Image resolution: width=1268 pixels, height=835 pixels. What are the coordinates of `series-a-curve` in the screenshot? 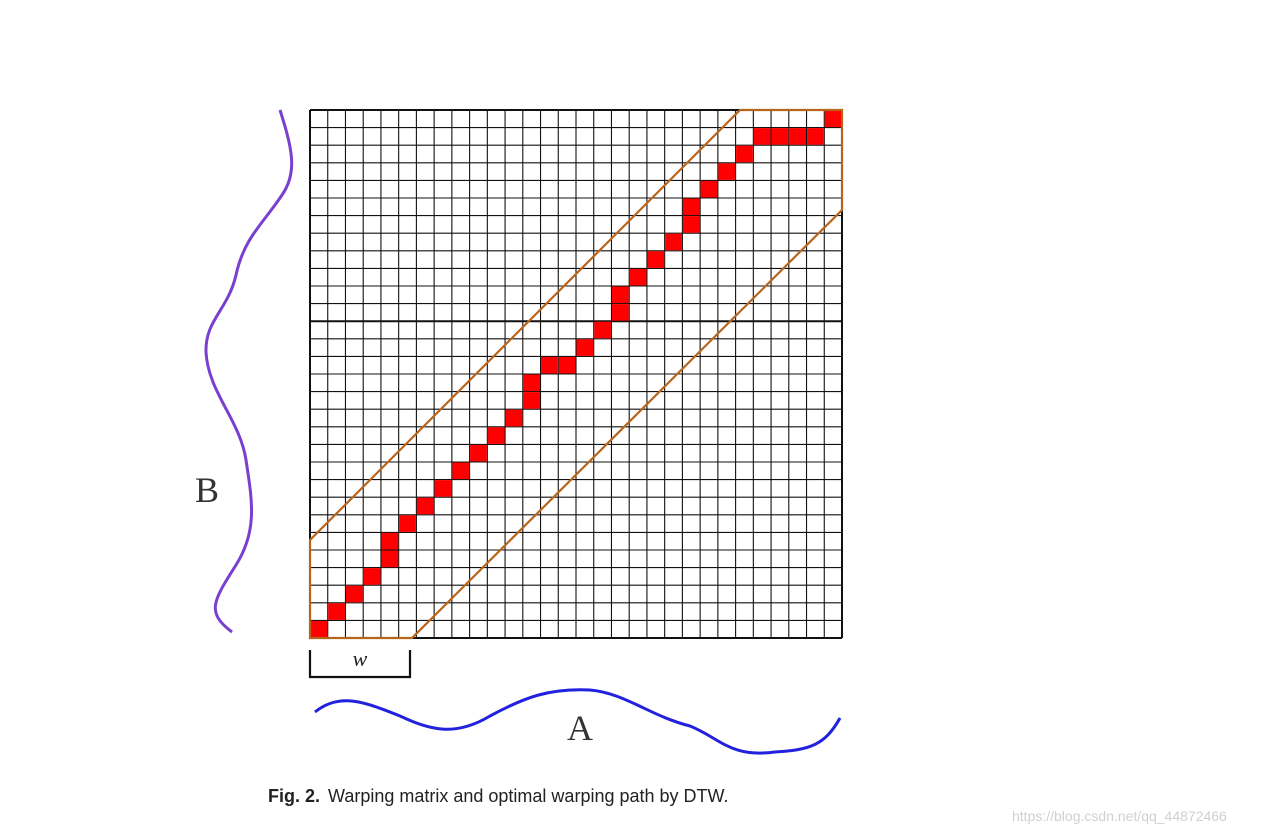 It's located at (578, 721).